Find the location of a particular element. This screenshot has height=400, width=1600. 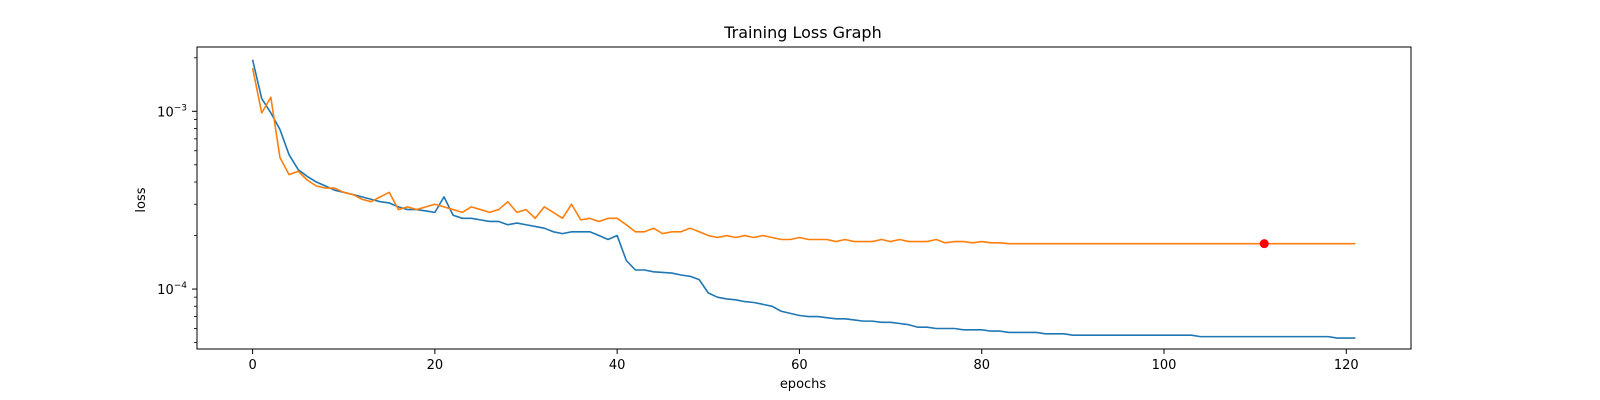

y-axis-label: loss is located at coordinates (141, 199).